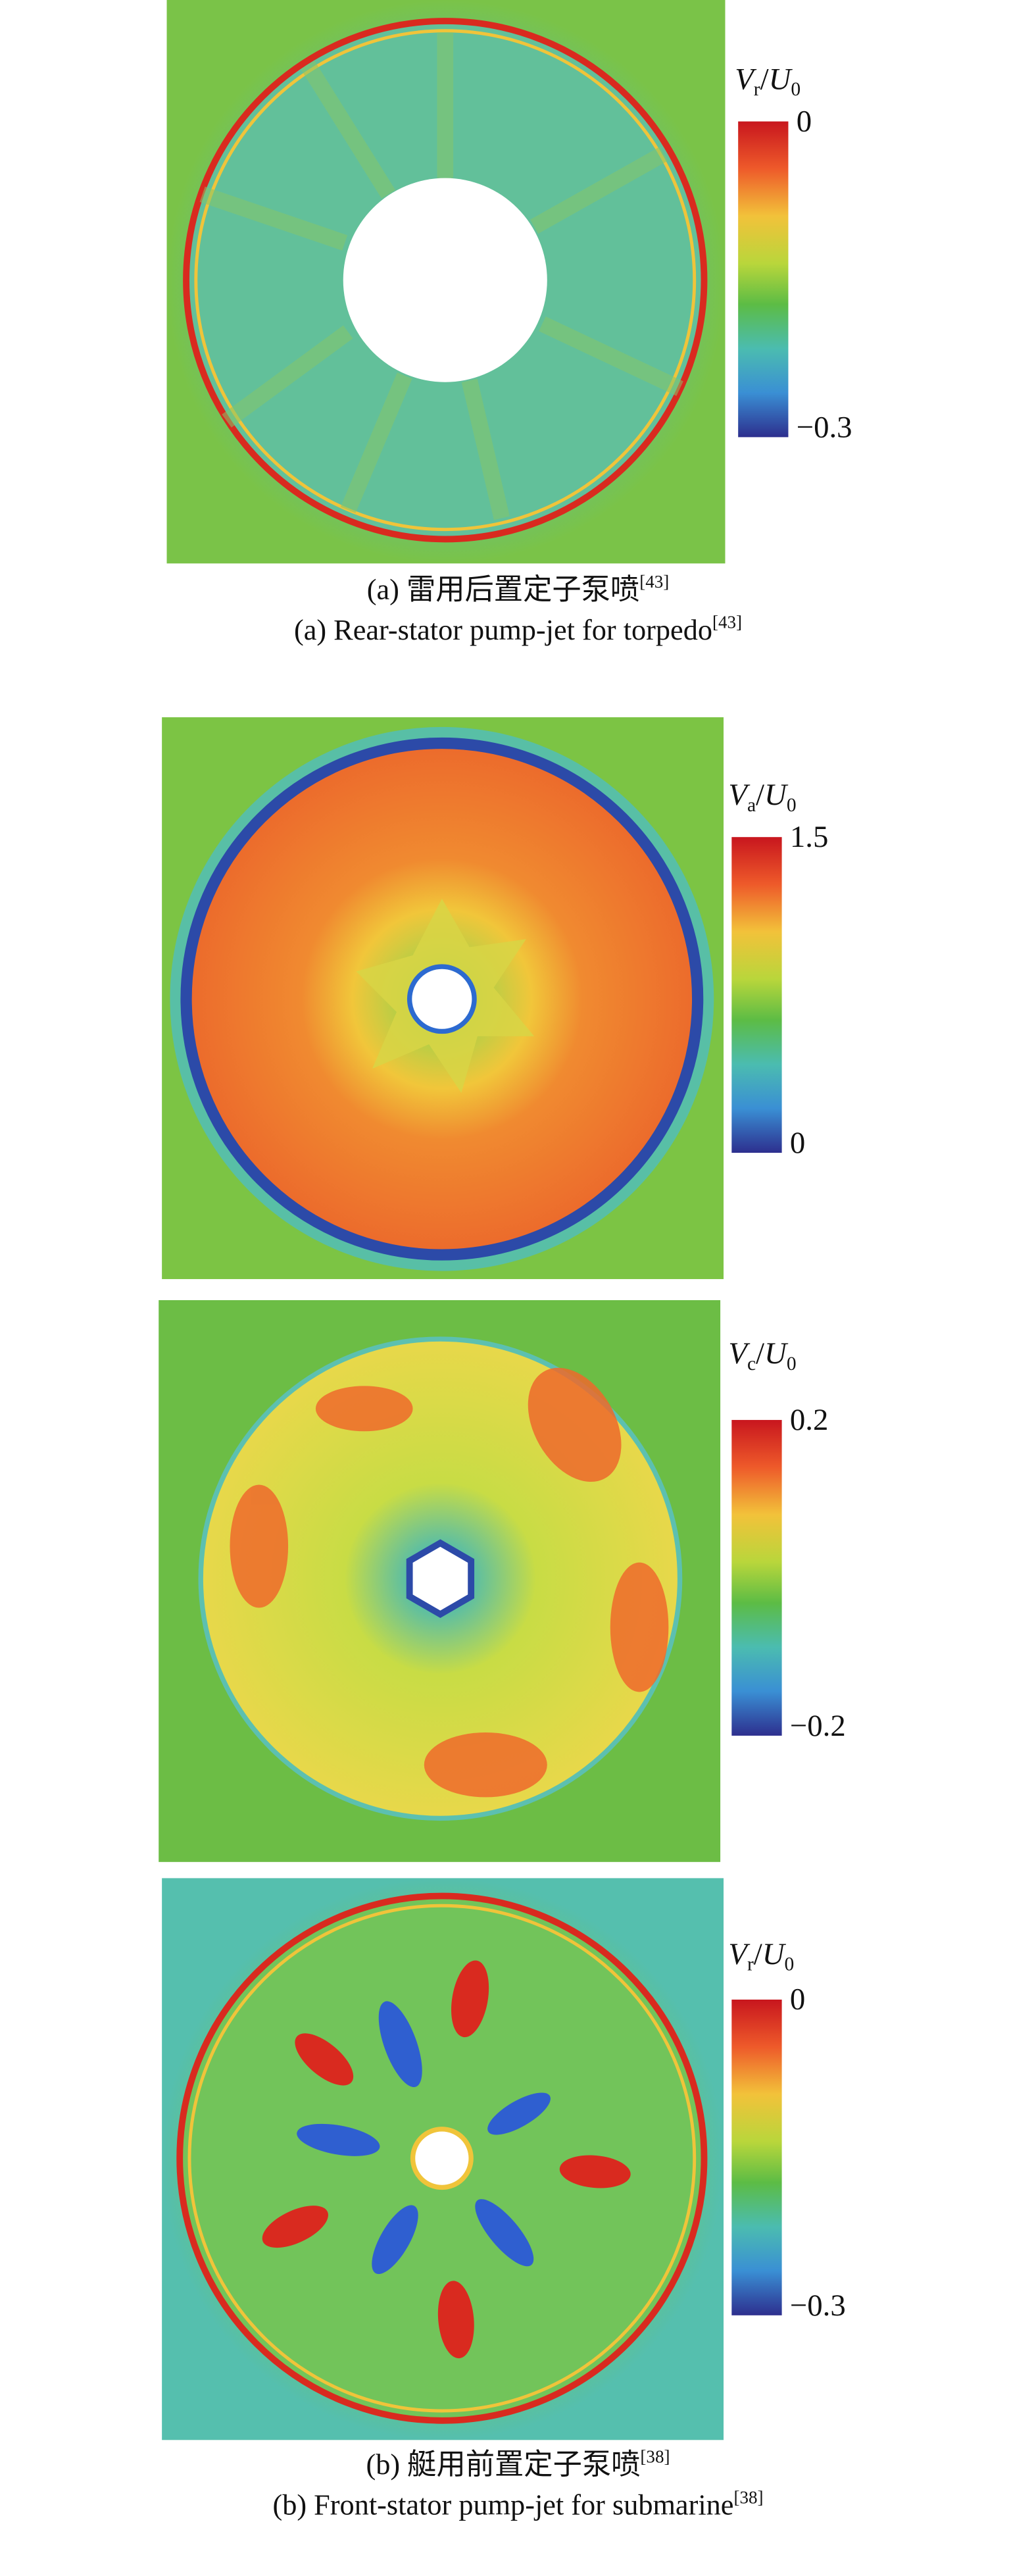 The image size is (1036, 2576). Describe the element at coordinates (818, 1726) in the screenshot. I see `colorbar-tick-label: −0.2` at that location.